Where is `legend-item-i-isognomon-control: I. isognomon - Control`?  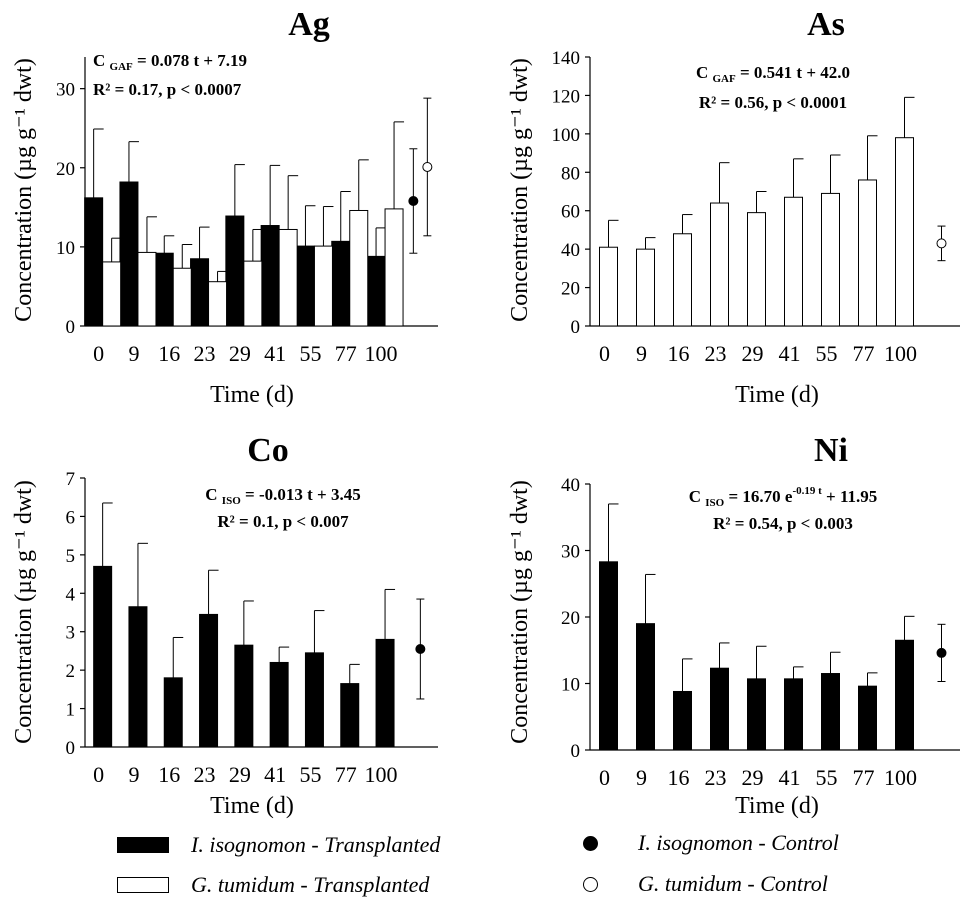
legend-item-i-isognomon-control: I. isognomon - Control is located at coordinates (711, 843).